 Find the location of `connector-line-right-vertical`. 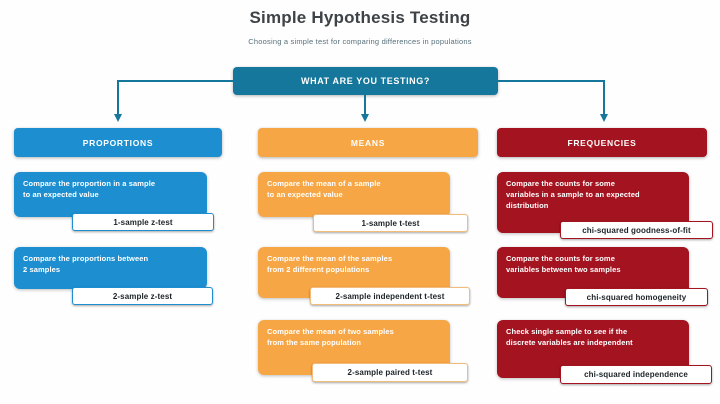

connector-line-right-vertical is located at coordinates (604, 97).